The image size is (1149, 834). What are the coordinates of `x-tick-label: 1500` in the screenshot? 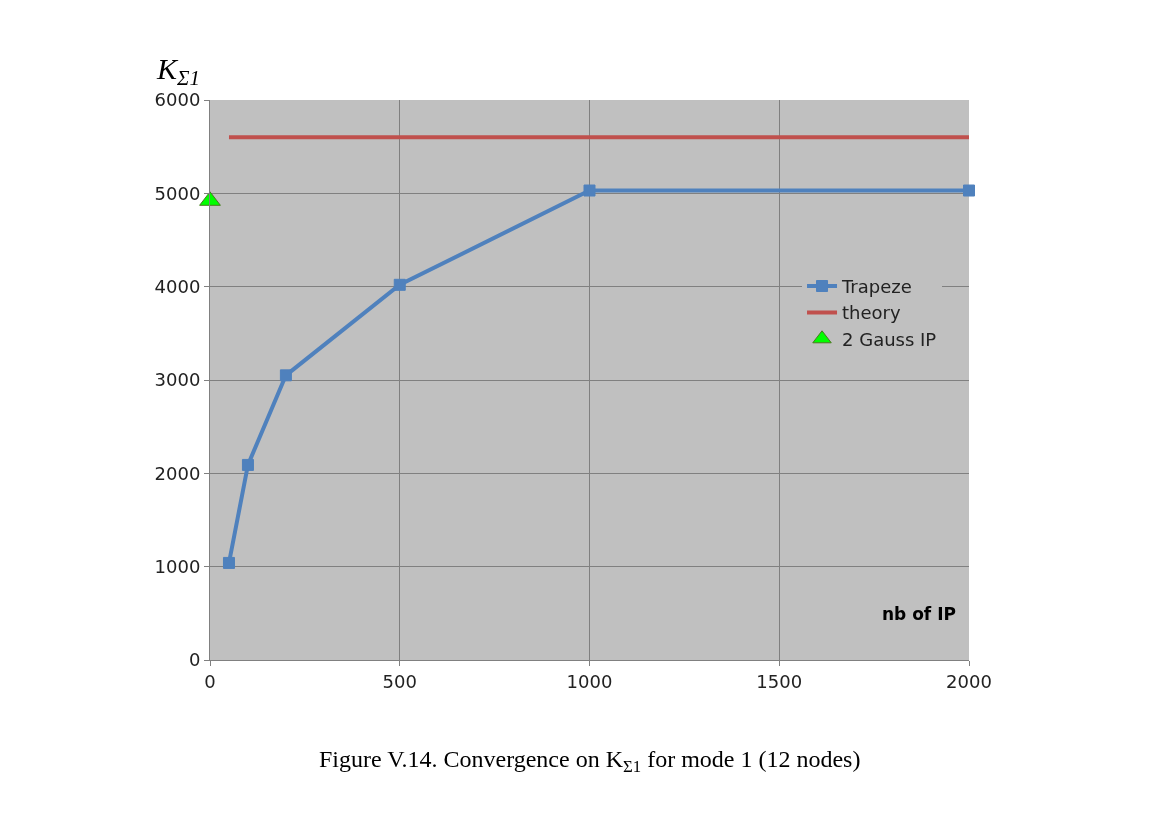 It's located at (779, 681).